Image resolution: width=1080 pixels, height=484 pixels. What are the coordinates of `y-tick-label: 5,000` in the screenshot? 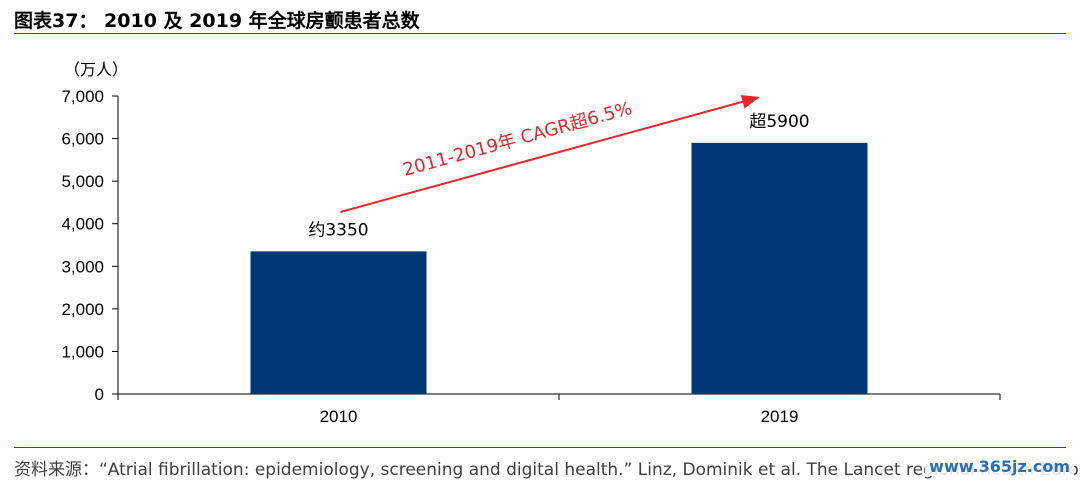 It's located at (82, 181).